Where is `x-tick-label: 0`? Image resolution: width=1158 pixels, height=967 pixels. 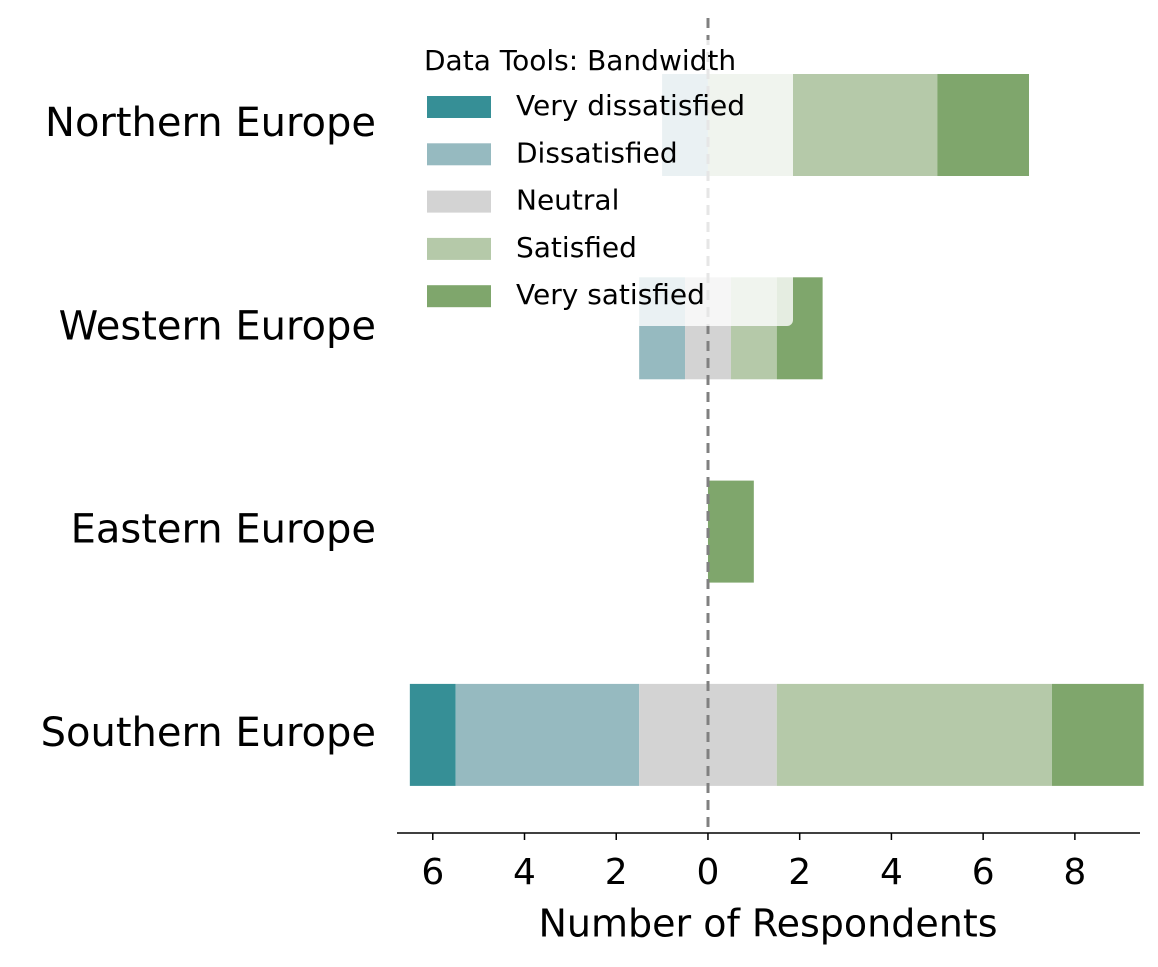 x-tick-label: 0 is located at coordinates (708, 872).